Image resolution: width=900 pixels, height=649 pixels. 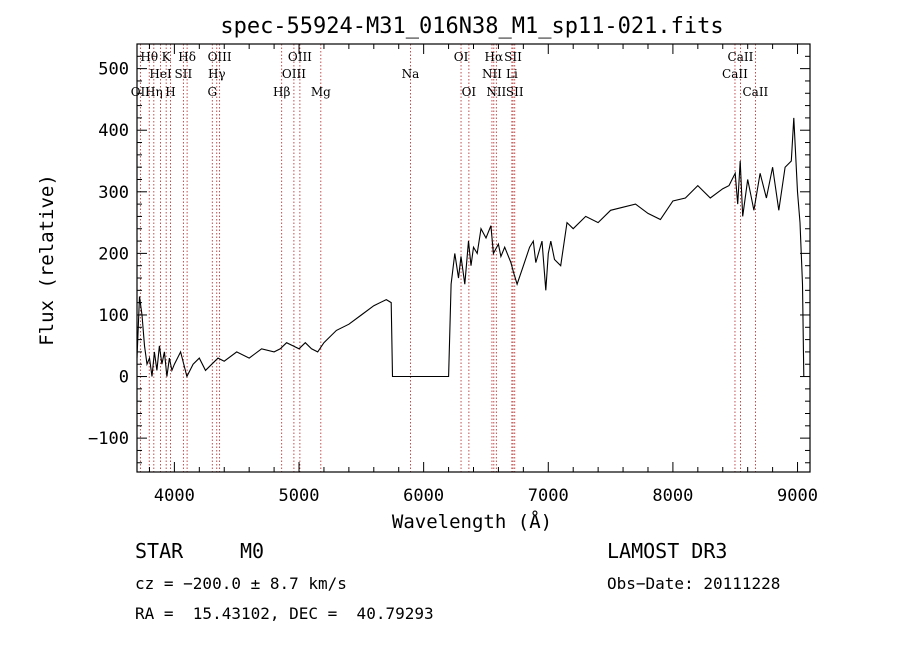 What do you see at coordinates (672, 496) in the screenshot?
I see `x-tick-label-4: 8000` at bounding box center [672, 496].